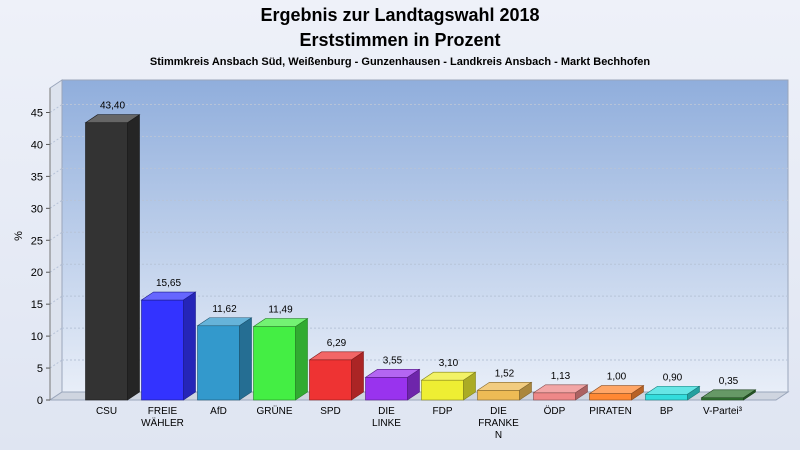  I want to click on x-tick-label-line: BP, so click(667, 411).